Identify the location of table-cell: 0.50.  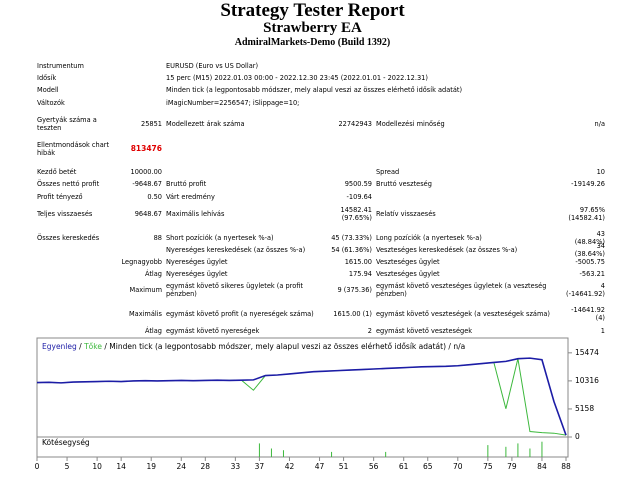
(154, 196).